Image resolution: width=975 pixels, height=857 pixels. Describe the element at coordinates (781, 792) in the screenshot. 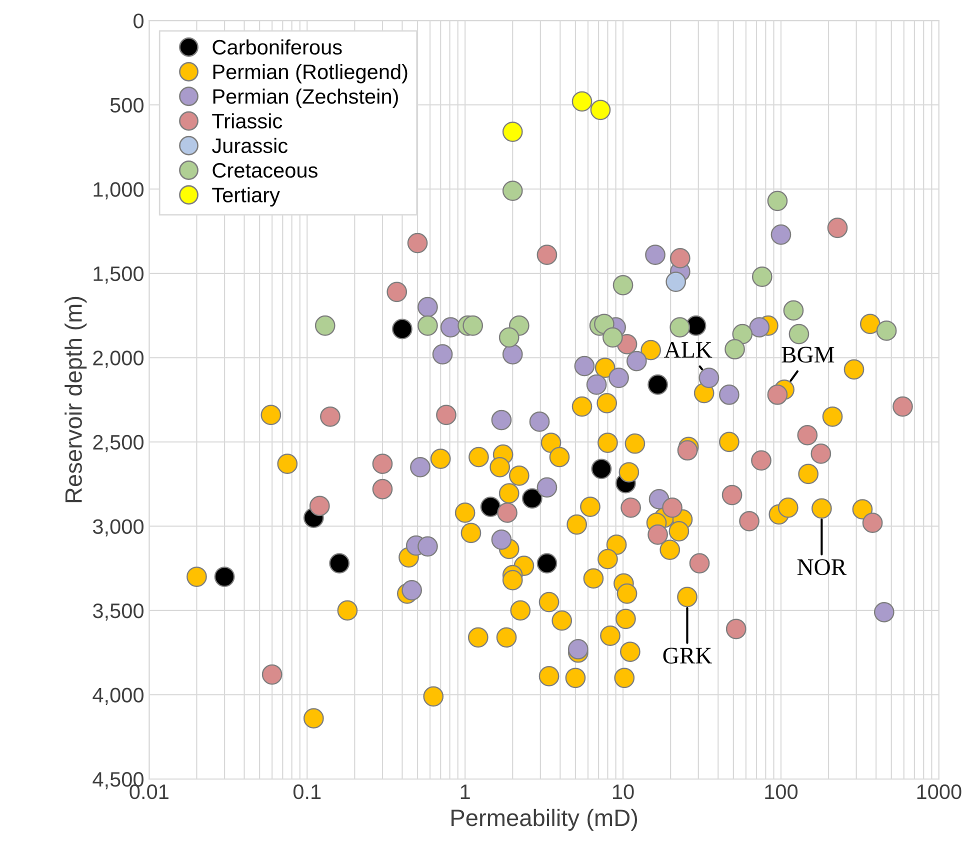

I see `x-tick-label: 100` at that location.